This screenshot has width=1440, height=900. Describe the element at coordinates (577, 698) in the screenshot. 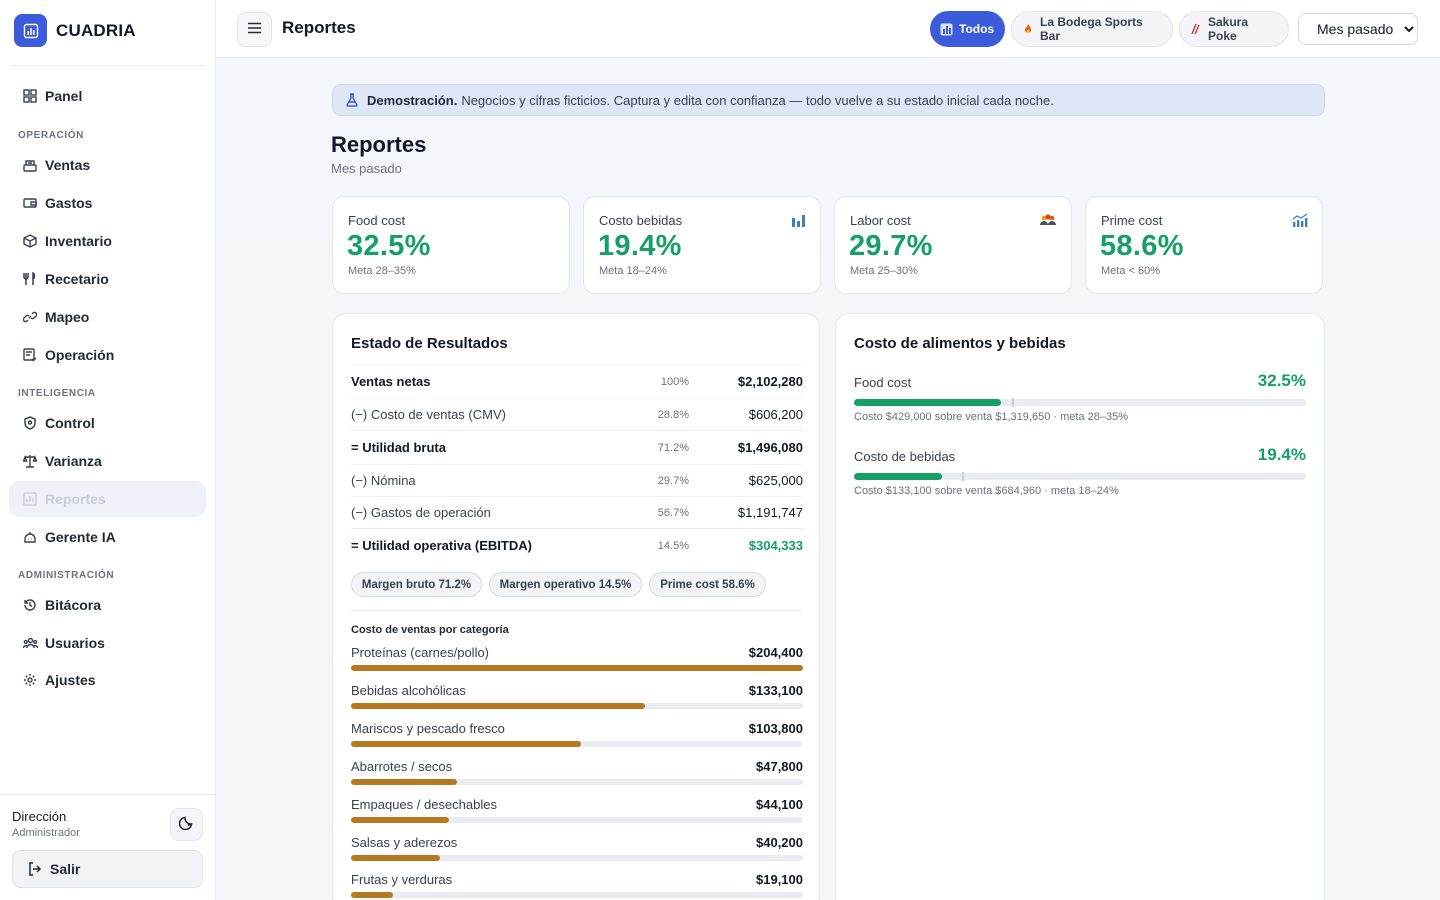

I see `category-row: Bebidas alcohólicas $133,100` at that location.